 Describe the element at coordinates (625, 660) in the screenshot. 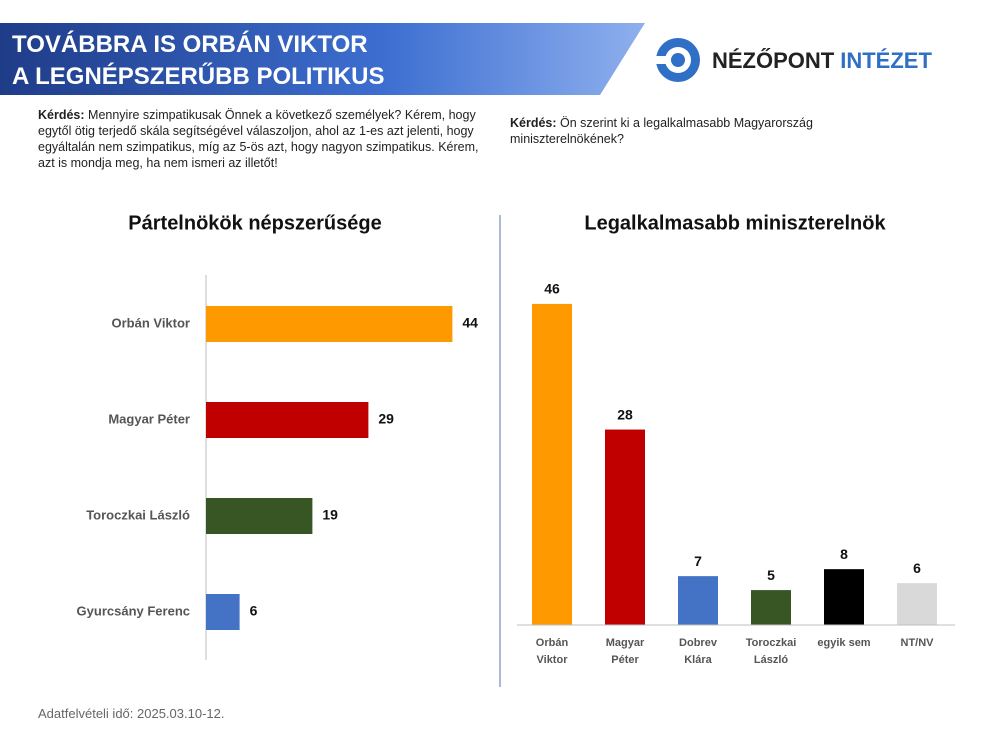

I see `category-label: Péter` at that location.